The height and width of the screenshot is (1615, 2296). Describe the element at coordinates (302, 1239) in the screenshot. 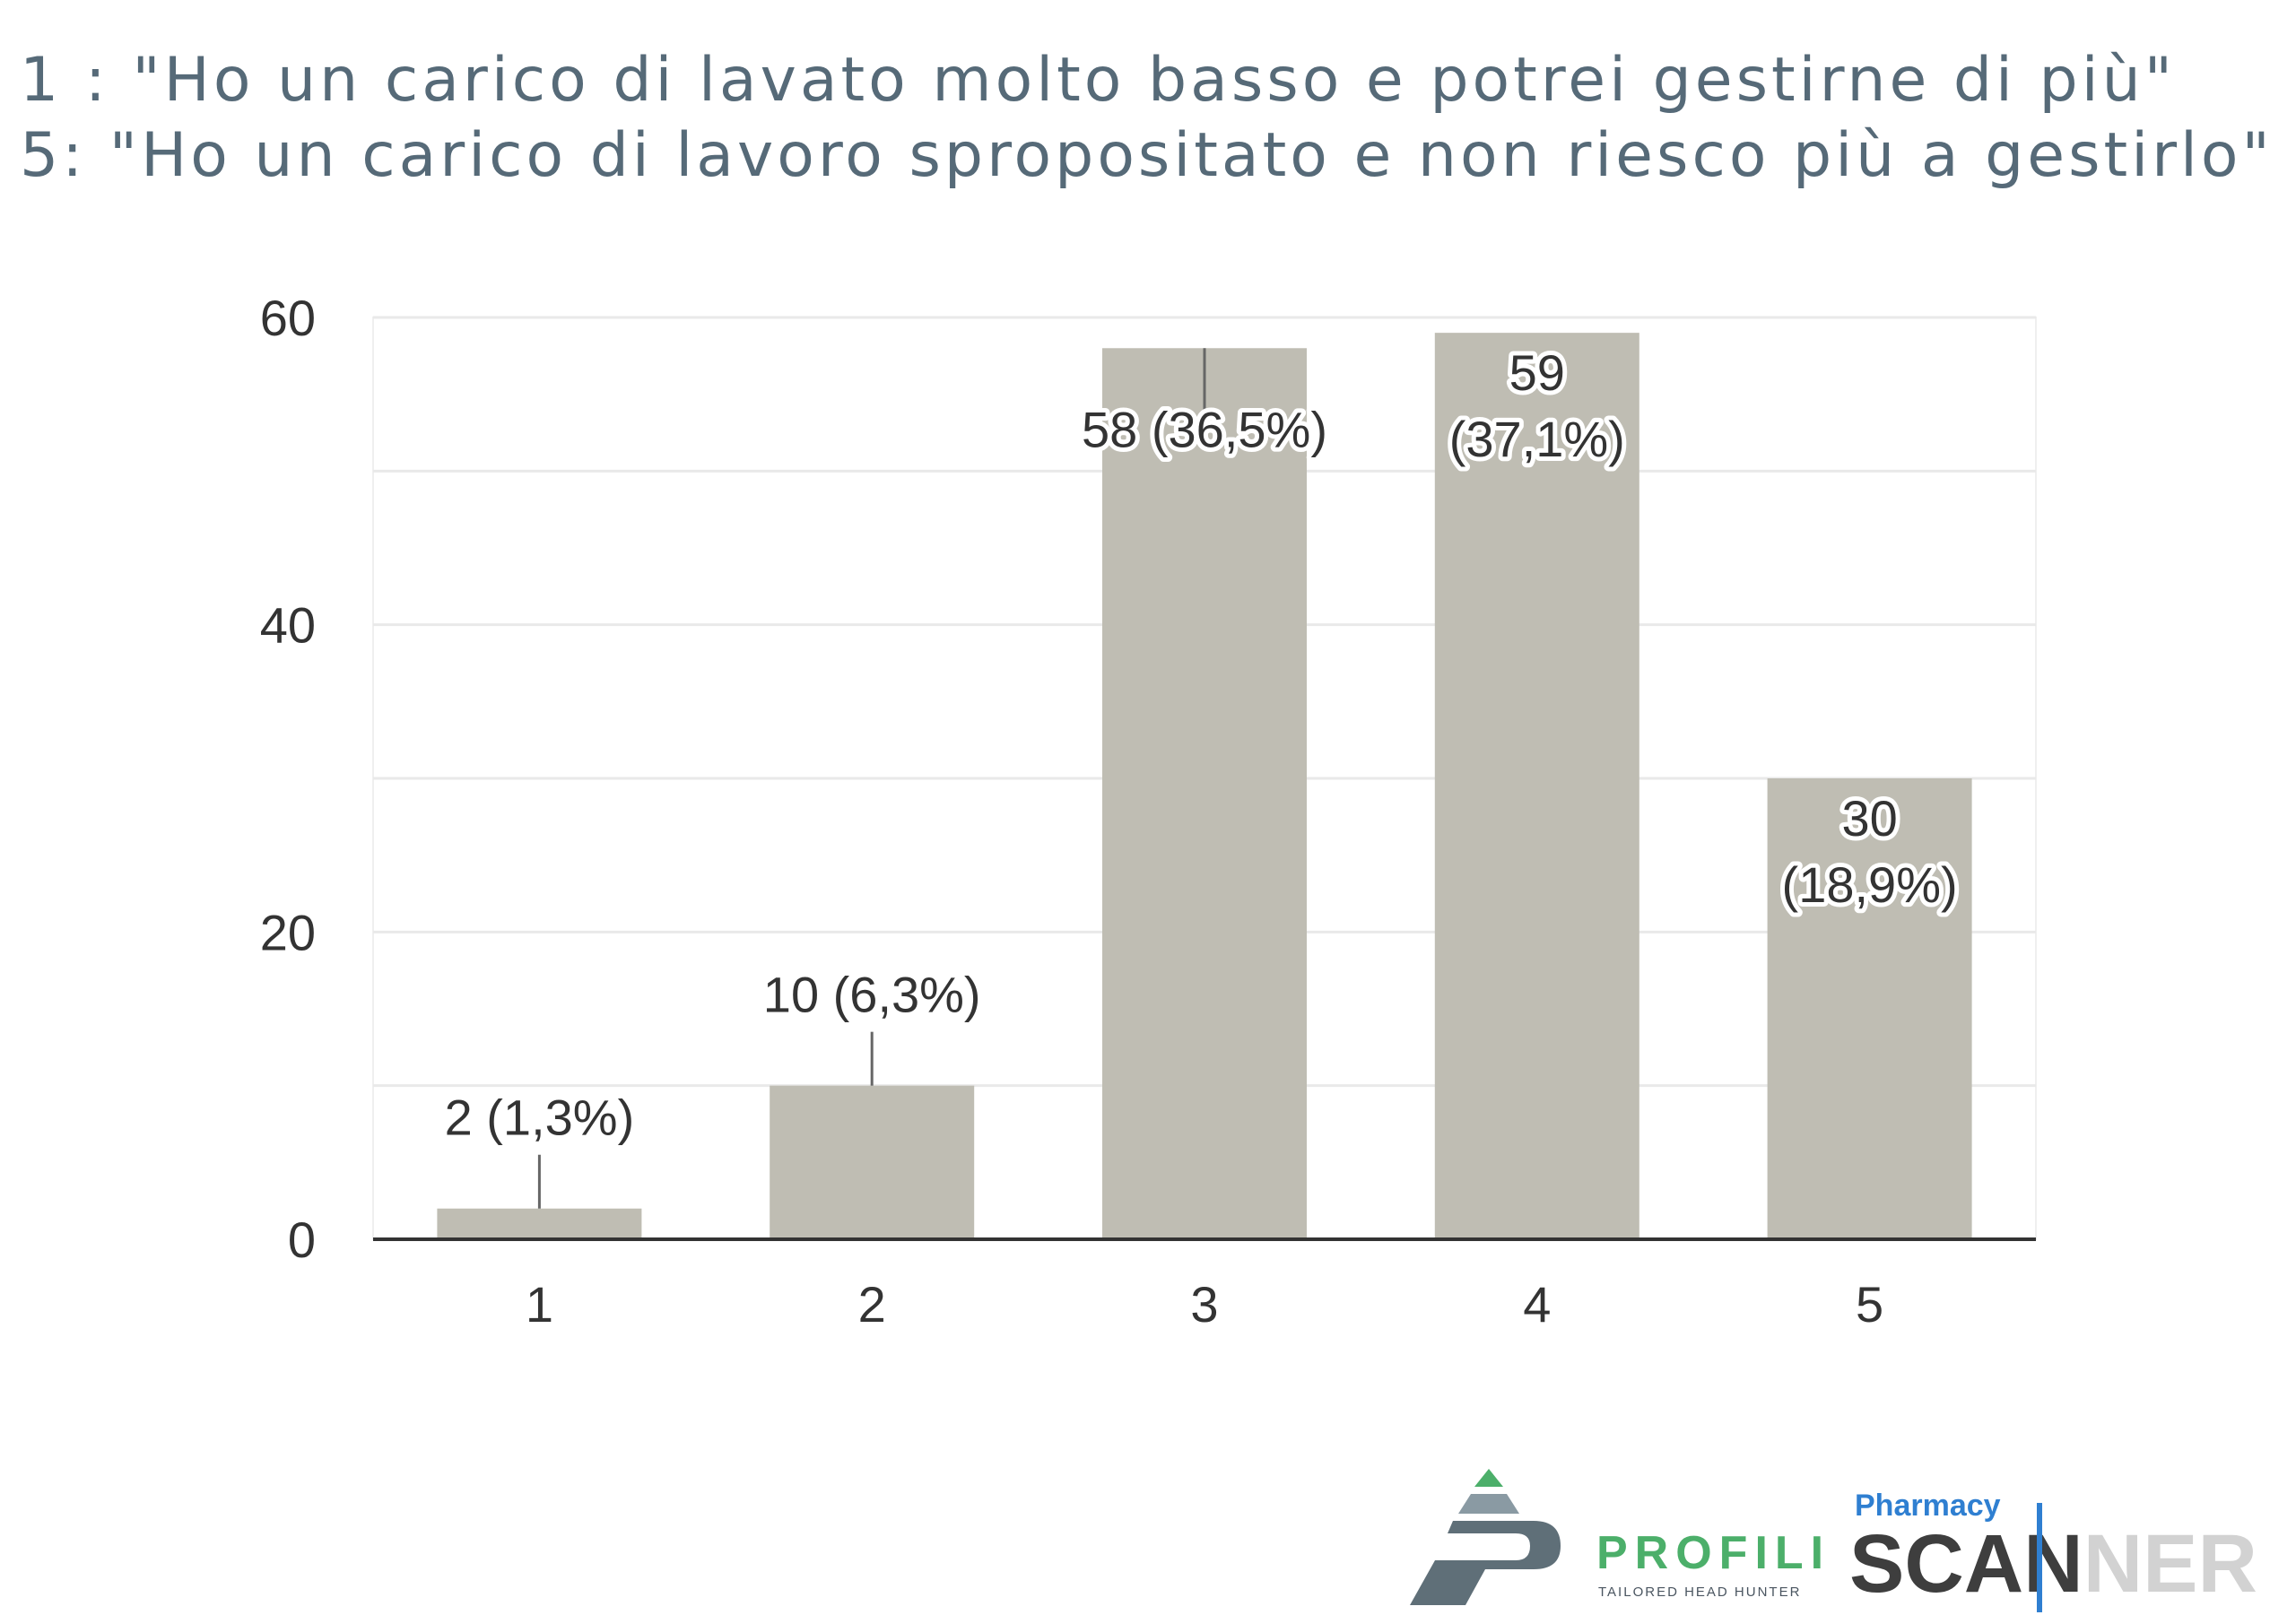

I see `y-tick-label: 0` at that location.